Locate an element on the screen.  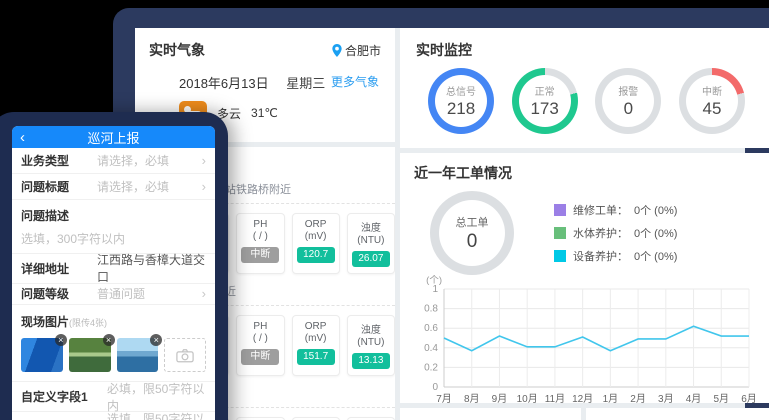
signal-gauge: 报警 0 is located at coordinates (628, 101).